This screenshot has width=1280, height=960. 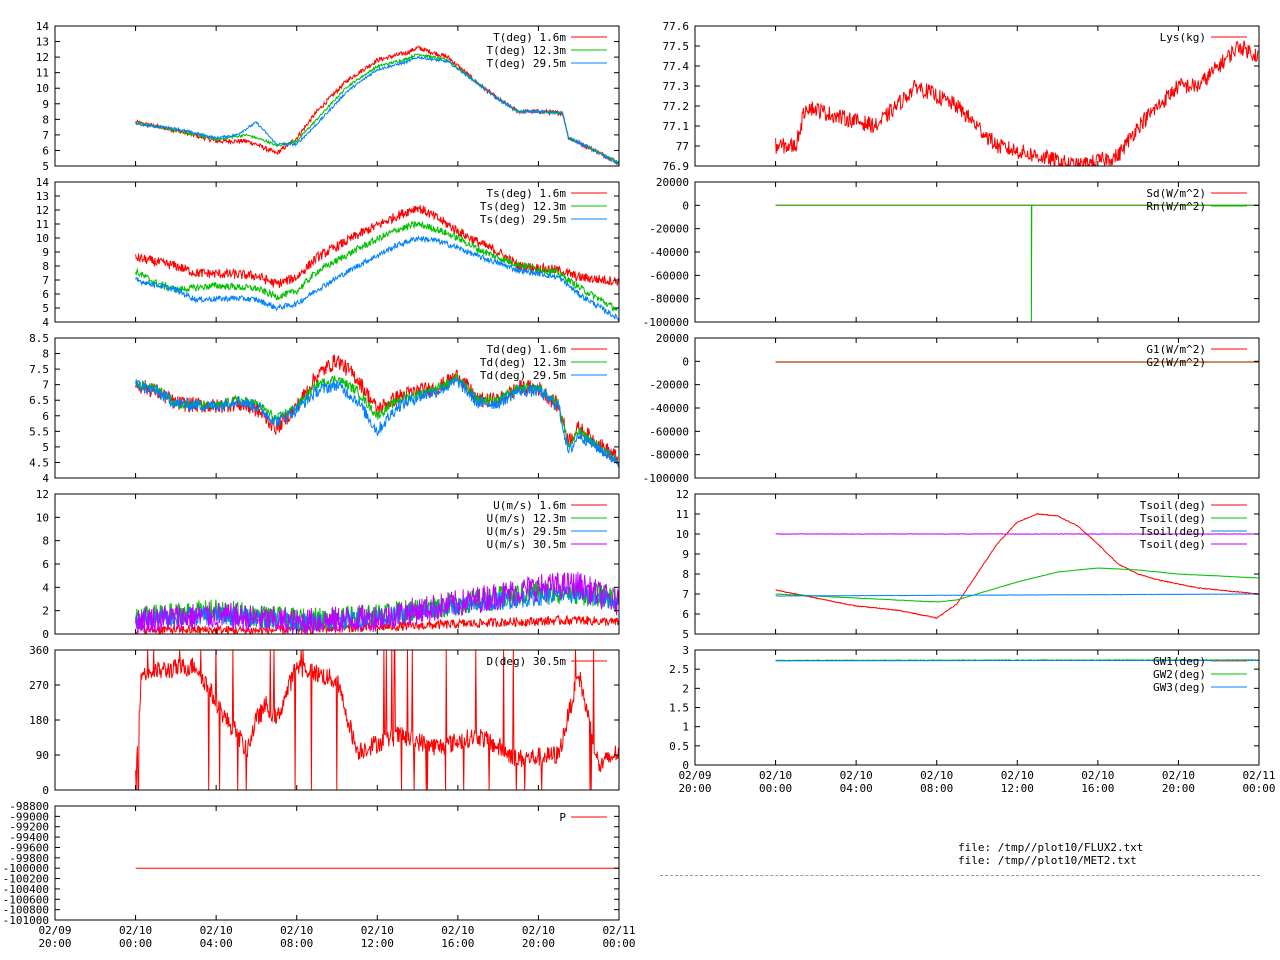 What do you see at coordinates (29, 858) in the screenshot?
I see `y-tick-label: -99800` at bounding box center [29, 858].